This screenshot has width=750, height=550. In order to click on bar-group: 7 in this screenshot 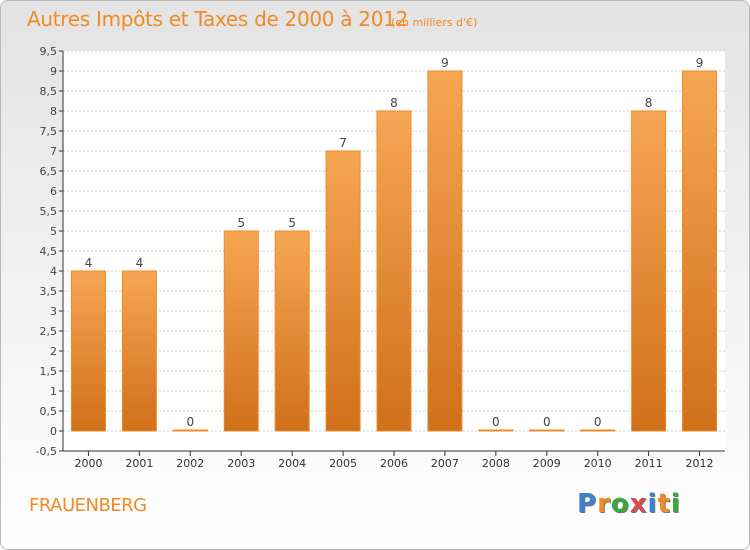, I will do `click(343, 284)`.